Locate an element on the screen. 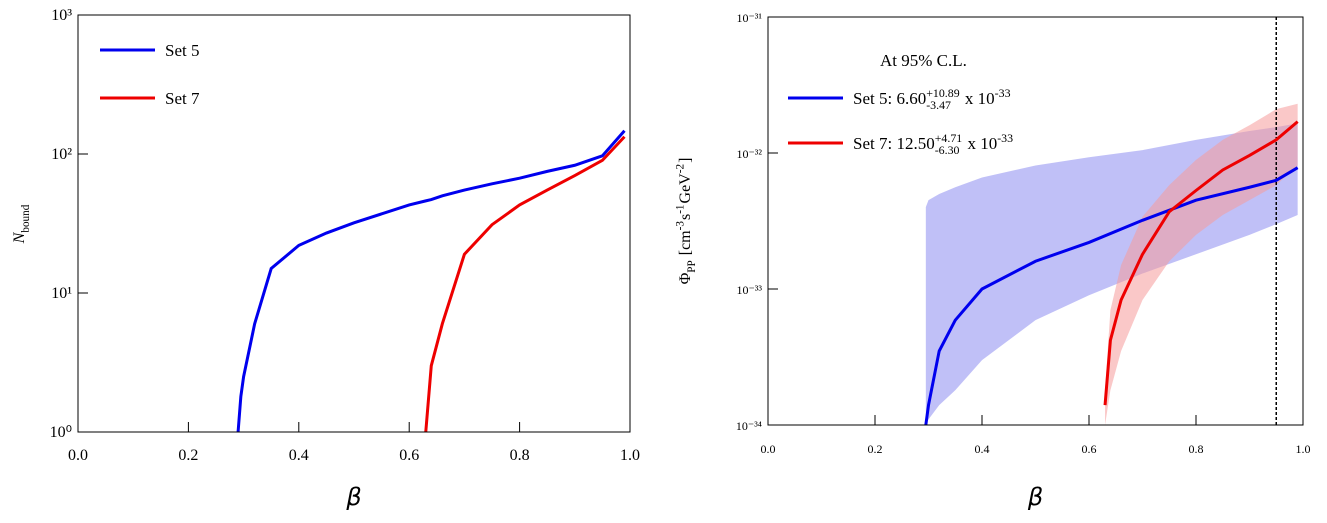  y-axis-label-part: -3 is located at coordinates (681, 226).